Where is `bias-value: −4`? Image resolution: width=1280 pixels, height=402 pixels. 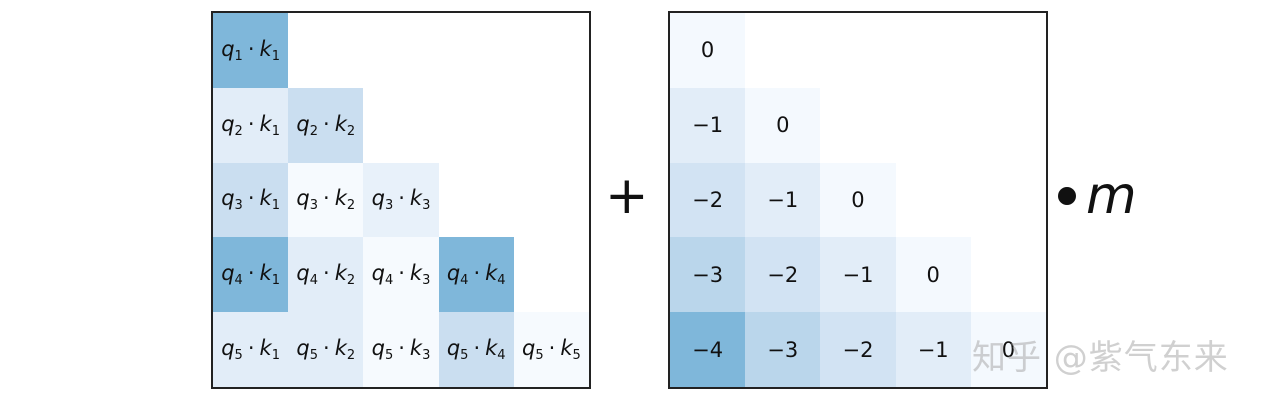
bias-value: −4 is located at coordinates (708, 349).